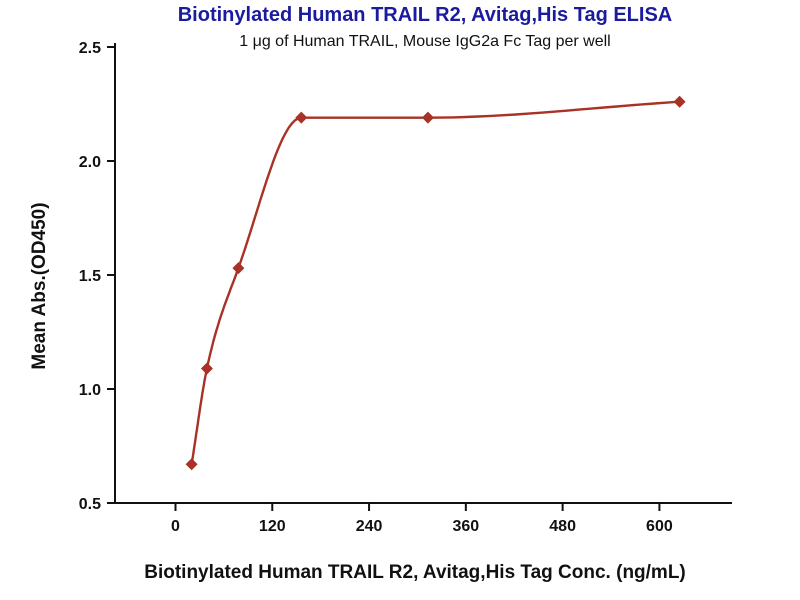 The width and height of the screenshot is (800, 600). What do you see at coordinates (562, 526) in the screenshot?
I see `x-tick-label: 480` at bounding box center [562, 526].